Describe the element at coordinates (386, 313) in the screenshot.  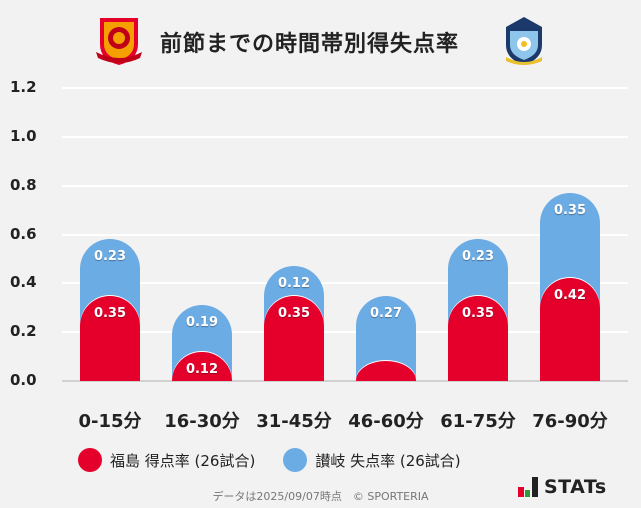
I see `data-label-sanuki: 0.27` at that location.